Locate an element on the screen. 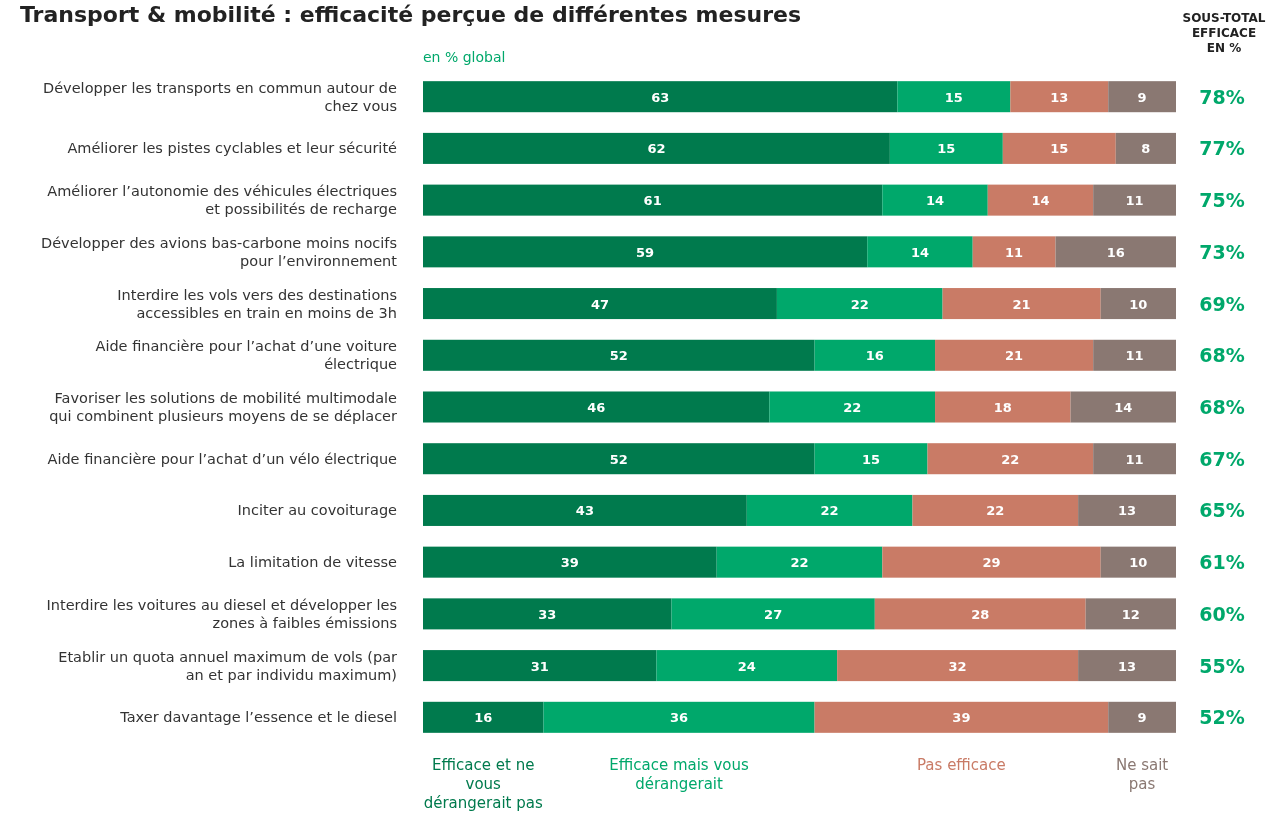 The image size is (1276, 814). y-tick-label: Développer des avions bas-carbone moins nocifs pour l’environnement is located at coordinates (219, 251).